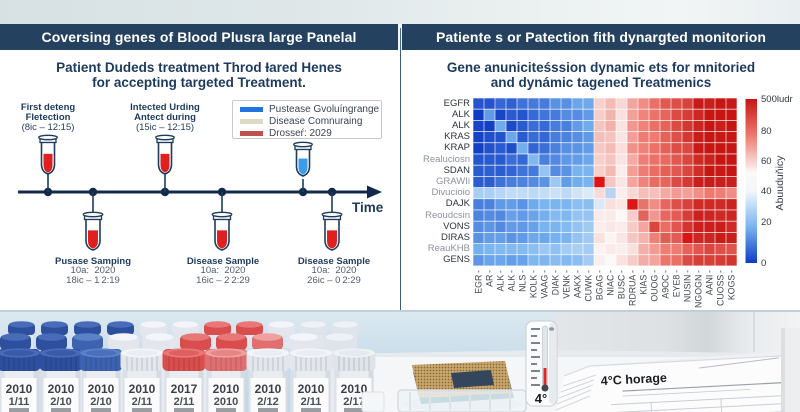  Describe the element at coordinates (545, 284) in the screenshot. I see `svg-text: VAAG -` at that location.